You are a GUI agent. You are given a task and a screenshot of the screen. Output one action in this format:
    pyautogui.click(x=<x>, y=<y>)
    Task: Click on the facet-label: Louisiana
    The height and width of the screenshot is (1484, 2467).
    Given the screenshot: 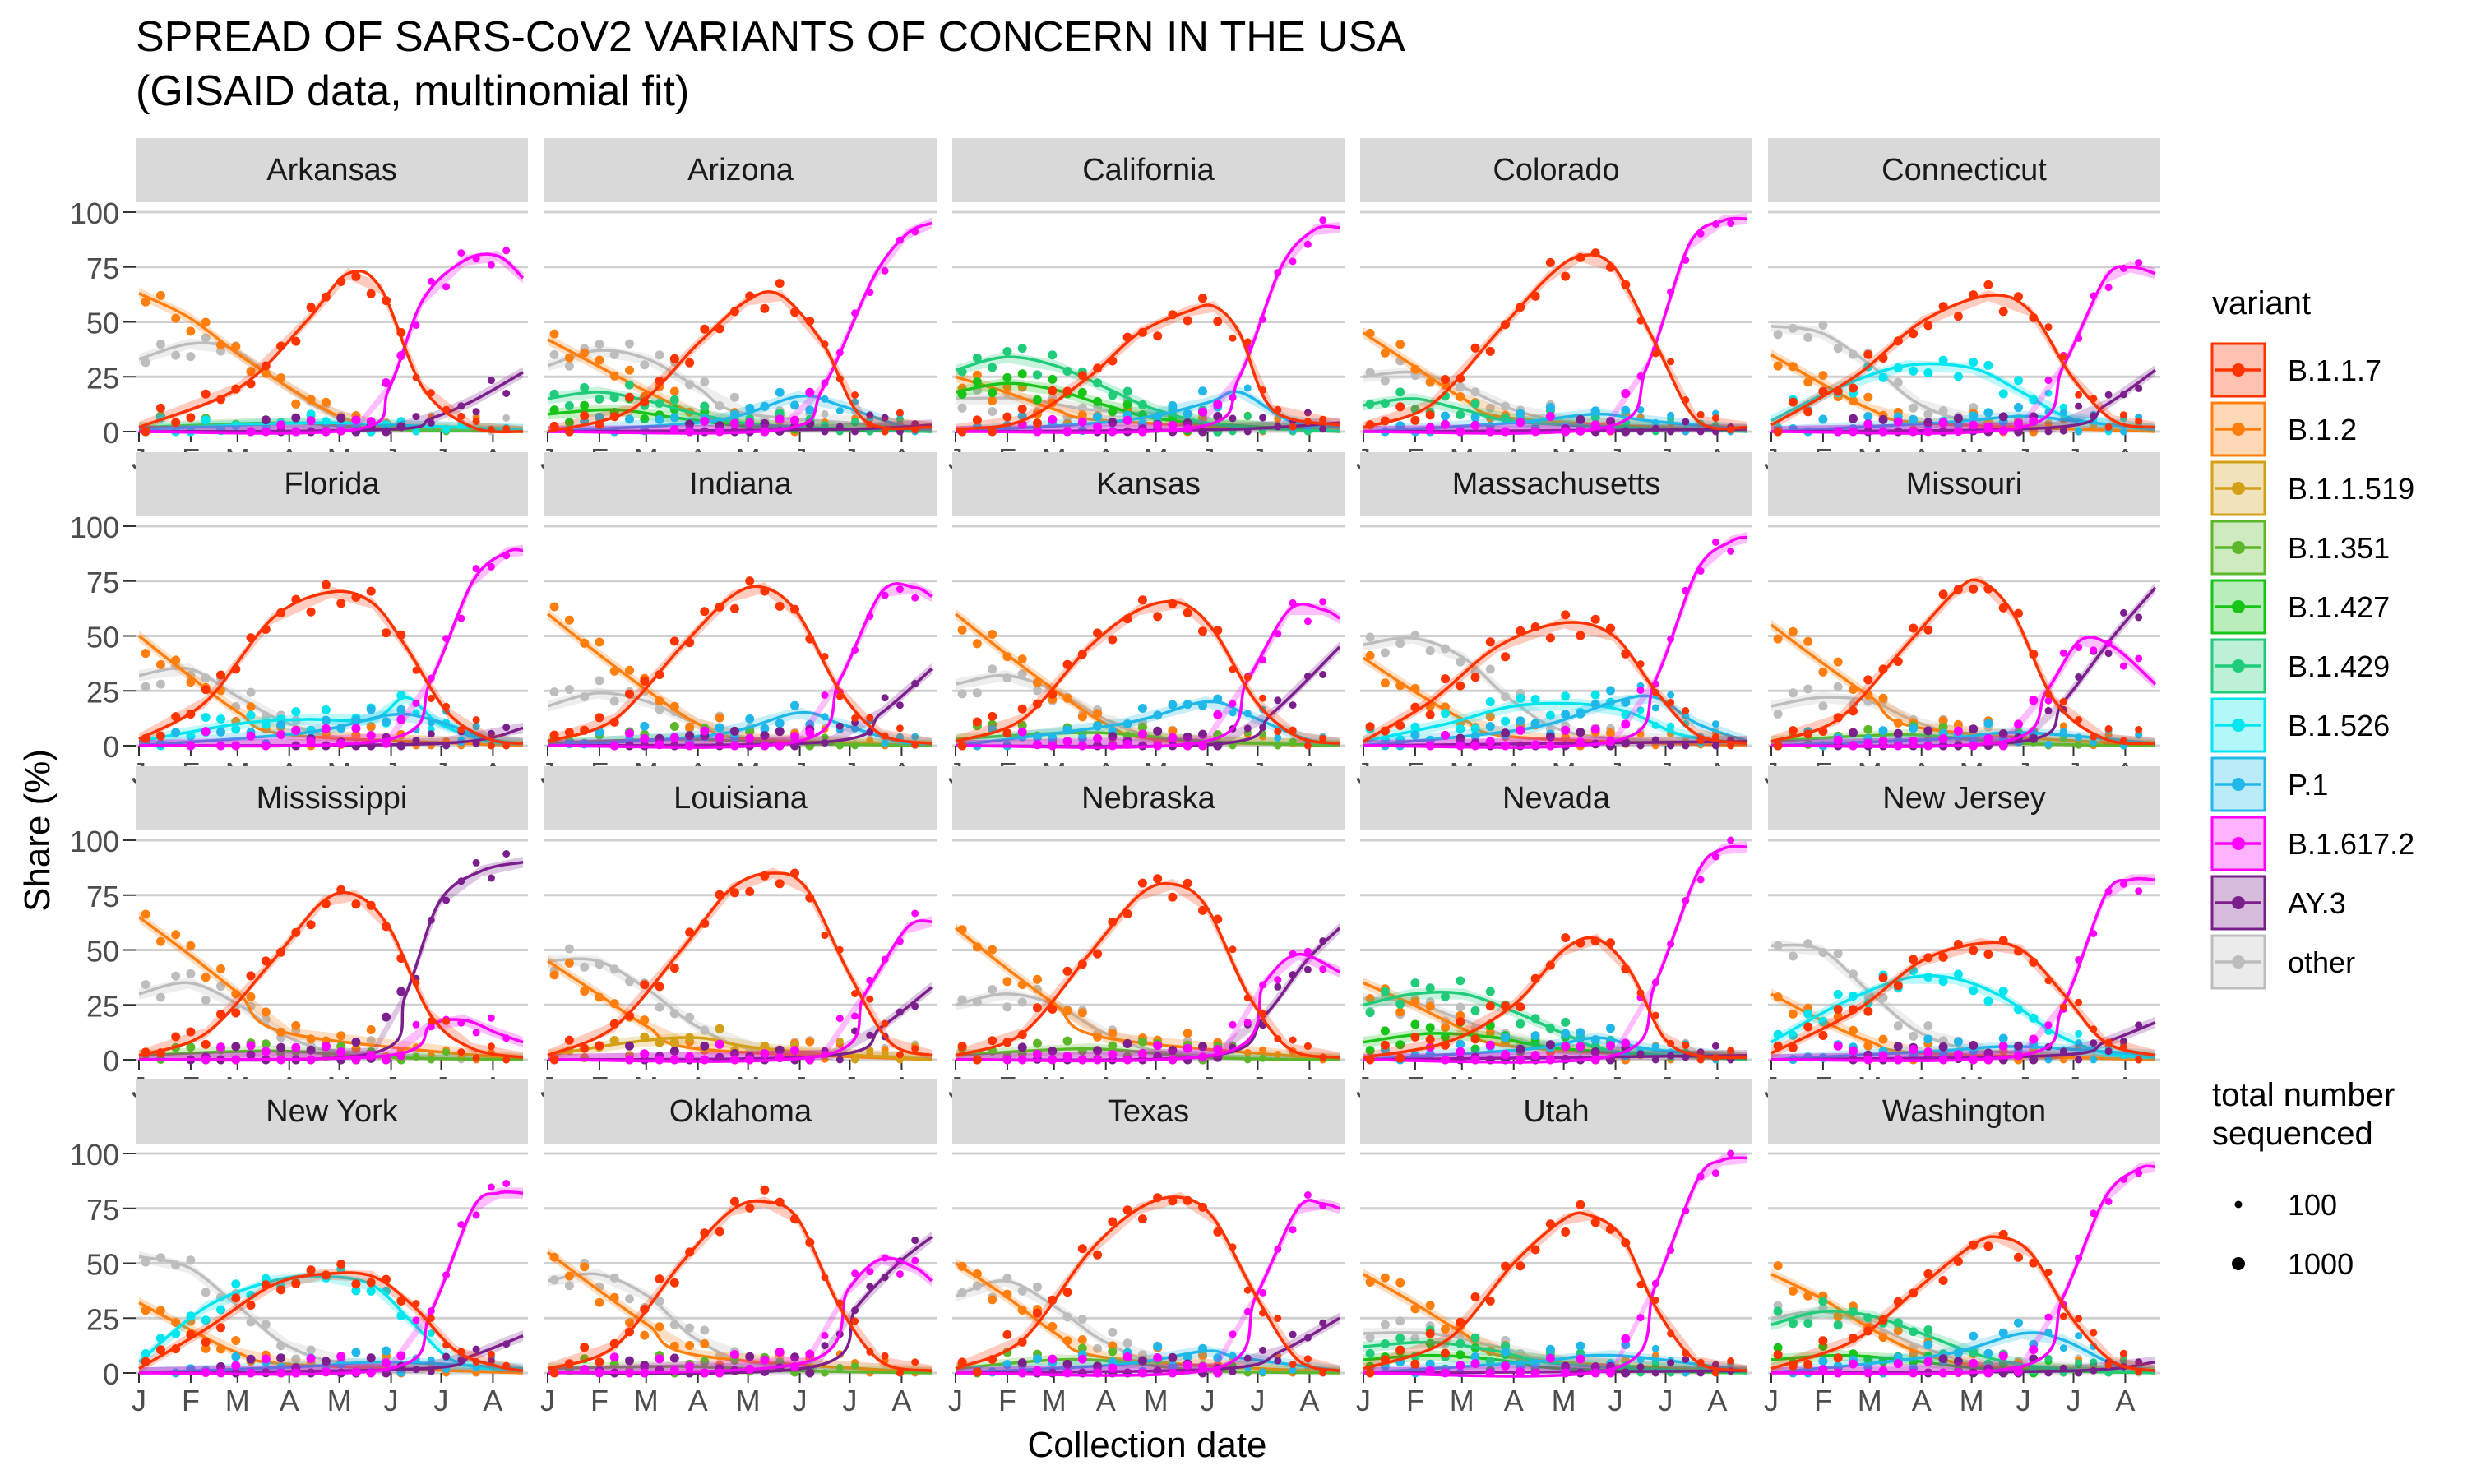 What is the action you would take?
    pyautogui.click(x=740, y=798)
    